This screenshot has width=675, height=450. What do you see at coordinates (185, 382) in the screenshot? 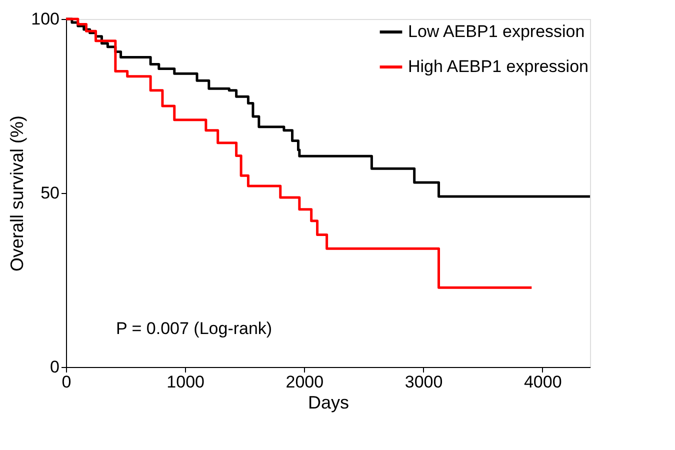
I see `x-tick-label: 1000` at bounding box center [185, 382].